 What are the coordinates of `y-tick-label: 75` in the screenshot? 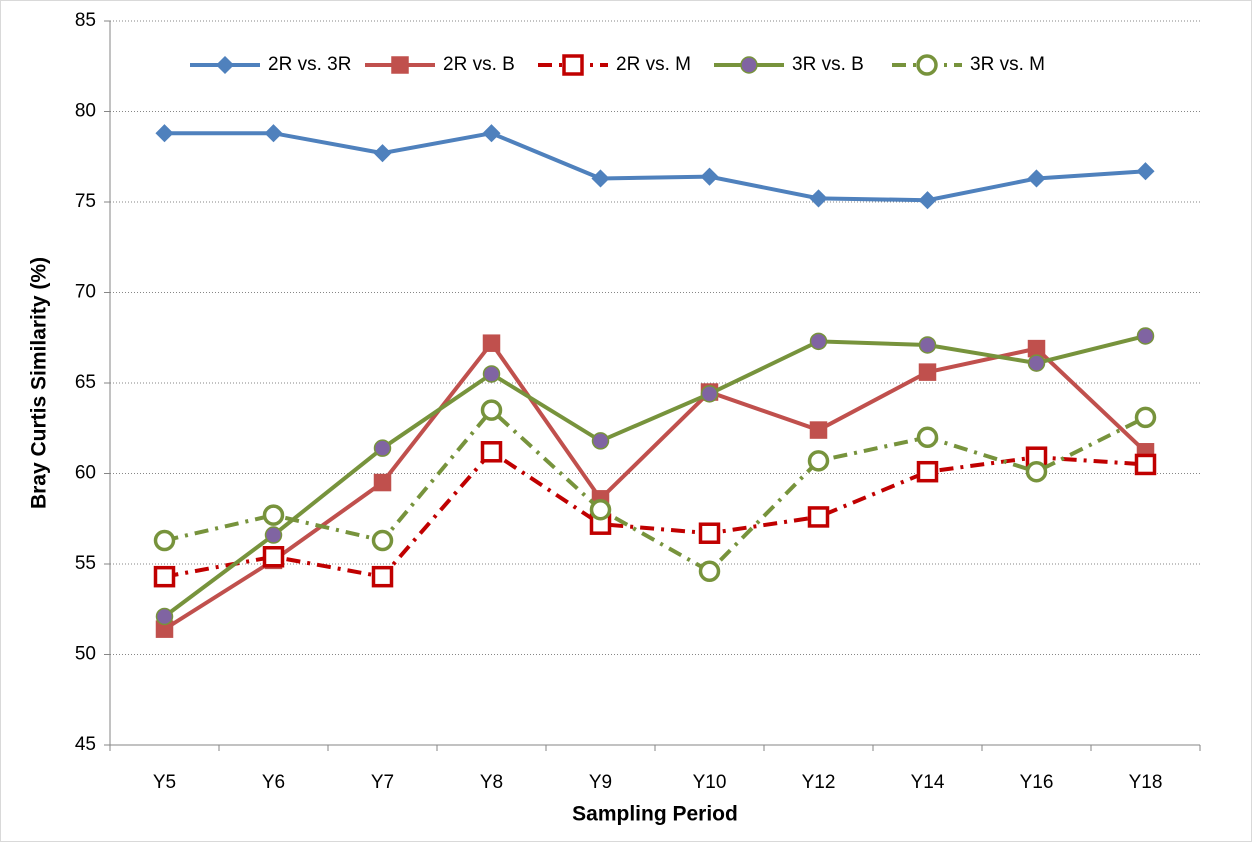 It's located at (85, 201).